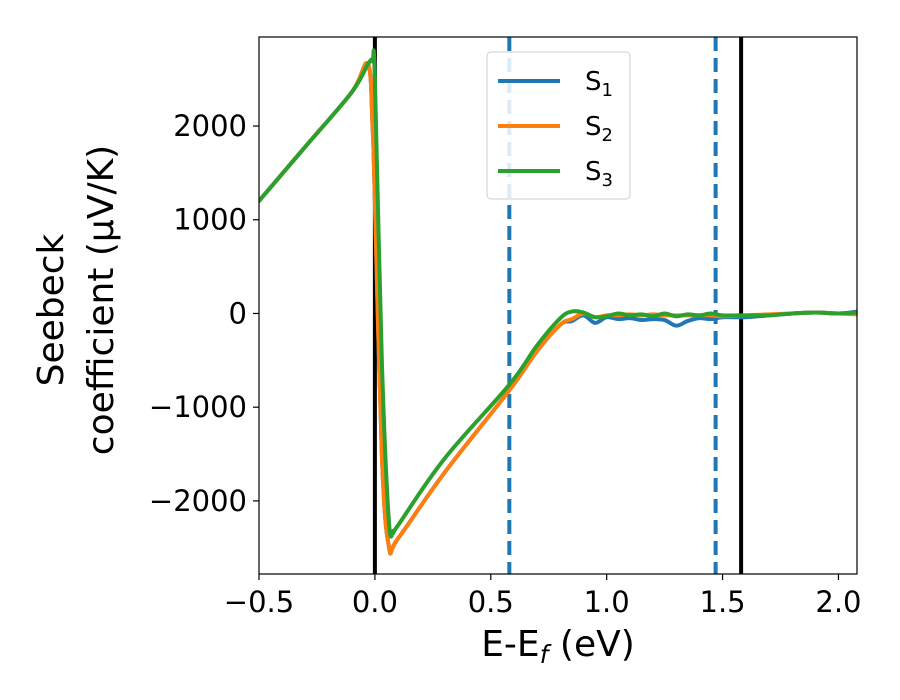 The width and height of the screenshot is (900, 700). What do you see at coordinates (591, 644) in the screenshot?
I see `x-axis-label-unit: (eV)` at bounding box center [591, 644].